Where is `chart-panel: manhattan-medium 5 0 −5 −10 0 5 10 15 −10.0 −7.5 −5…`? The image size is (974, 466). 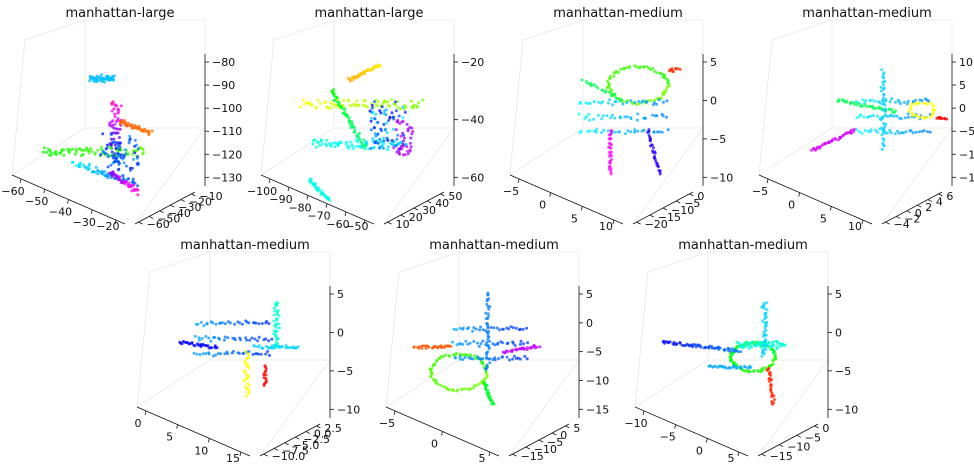 chart-panel: manhattan-medium 5 0 −5 −10 0 5 10 15 −10.0 −7.5 −5… is located at coordinates (245, 348).